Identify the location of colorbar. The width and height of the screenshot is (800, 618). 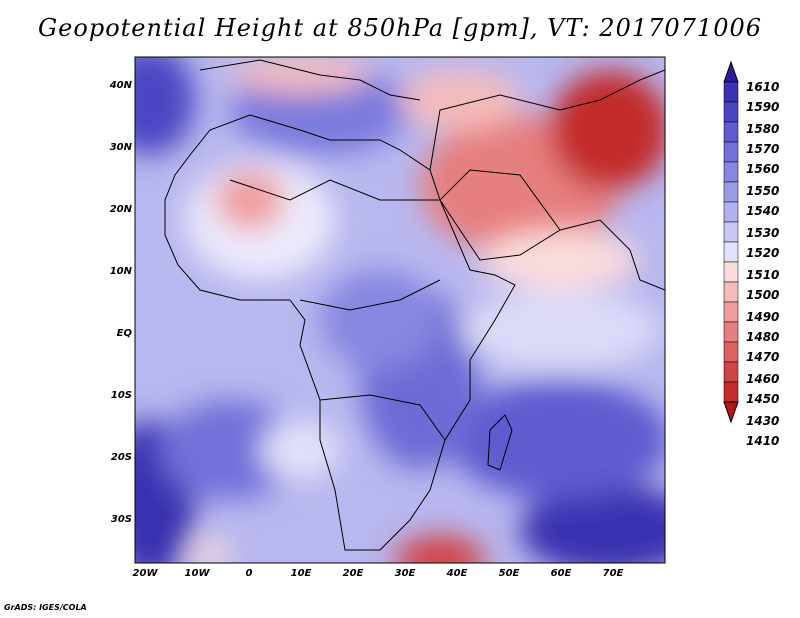
(731, 242).